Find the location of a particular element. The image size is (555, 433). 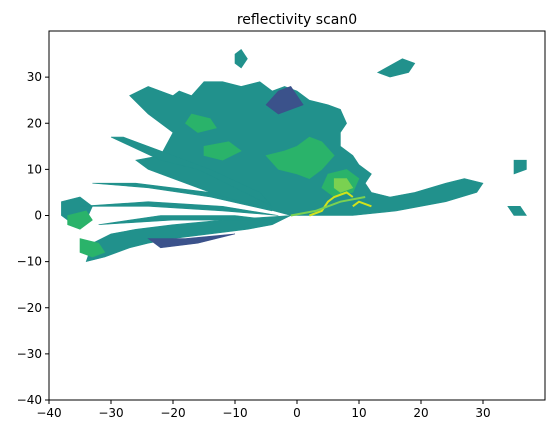

x-tick-label: −40 is located at coordinates (48, 413).